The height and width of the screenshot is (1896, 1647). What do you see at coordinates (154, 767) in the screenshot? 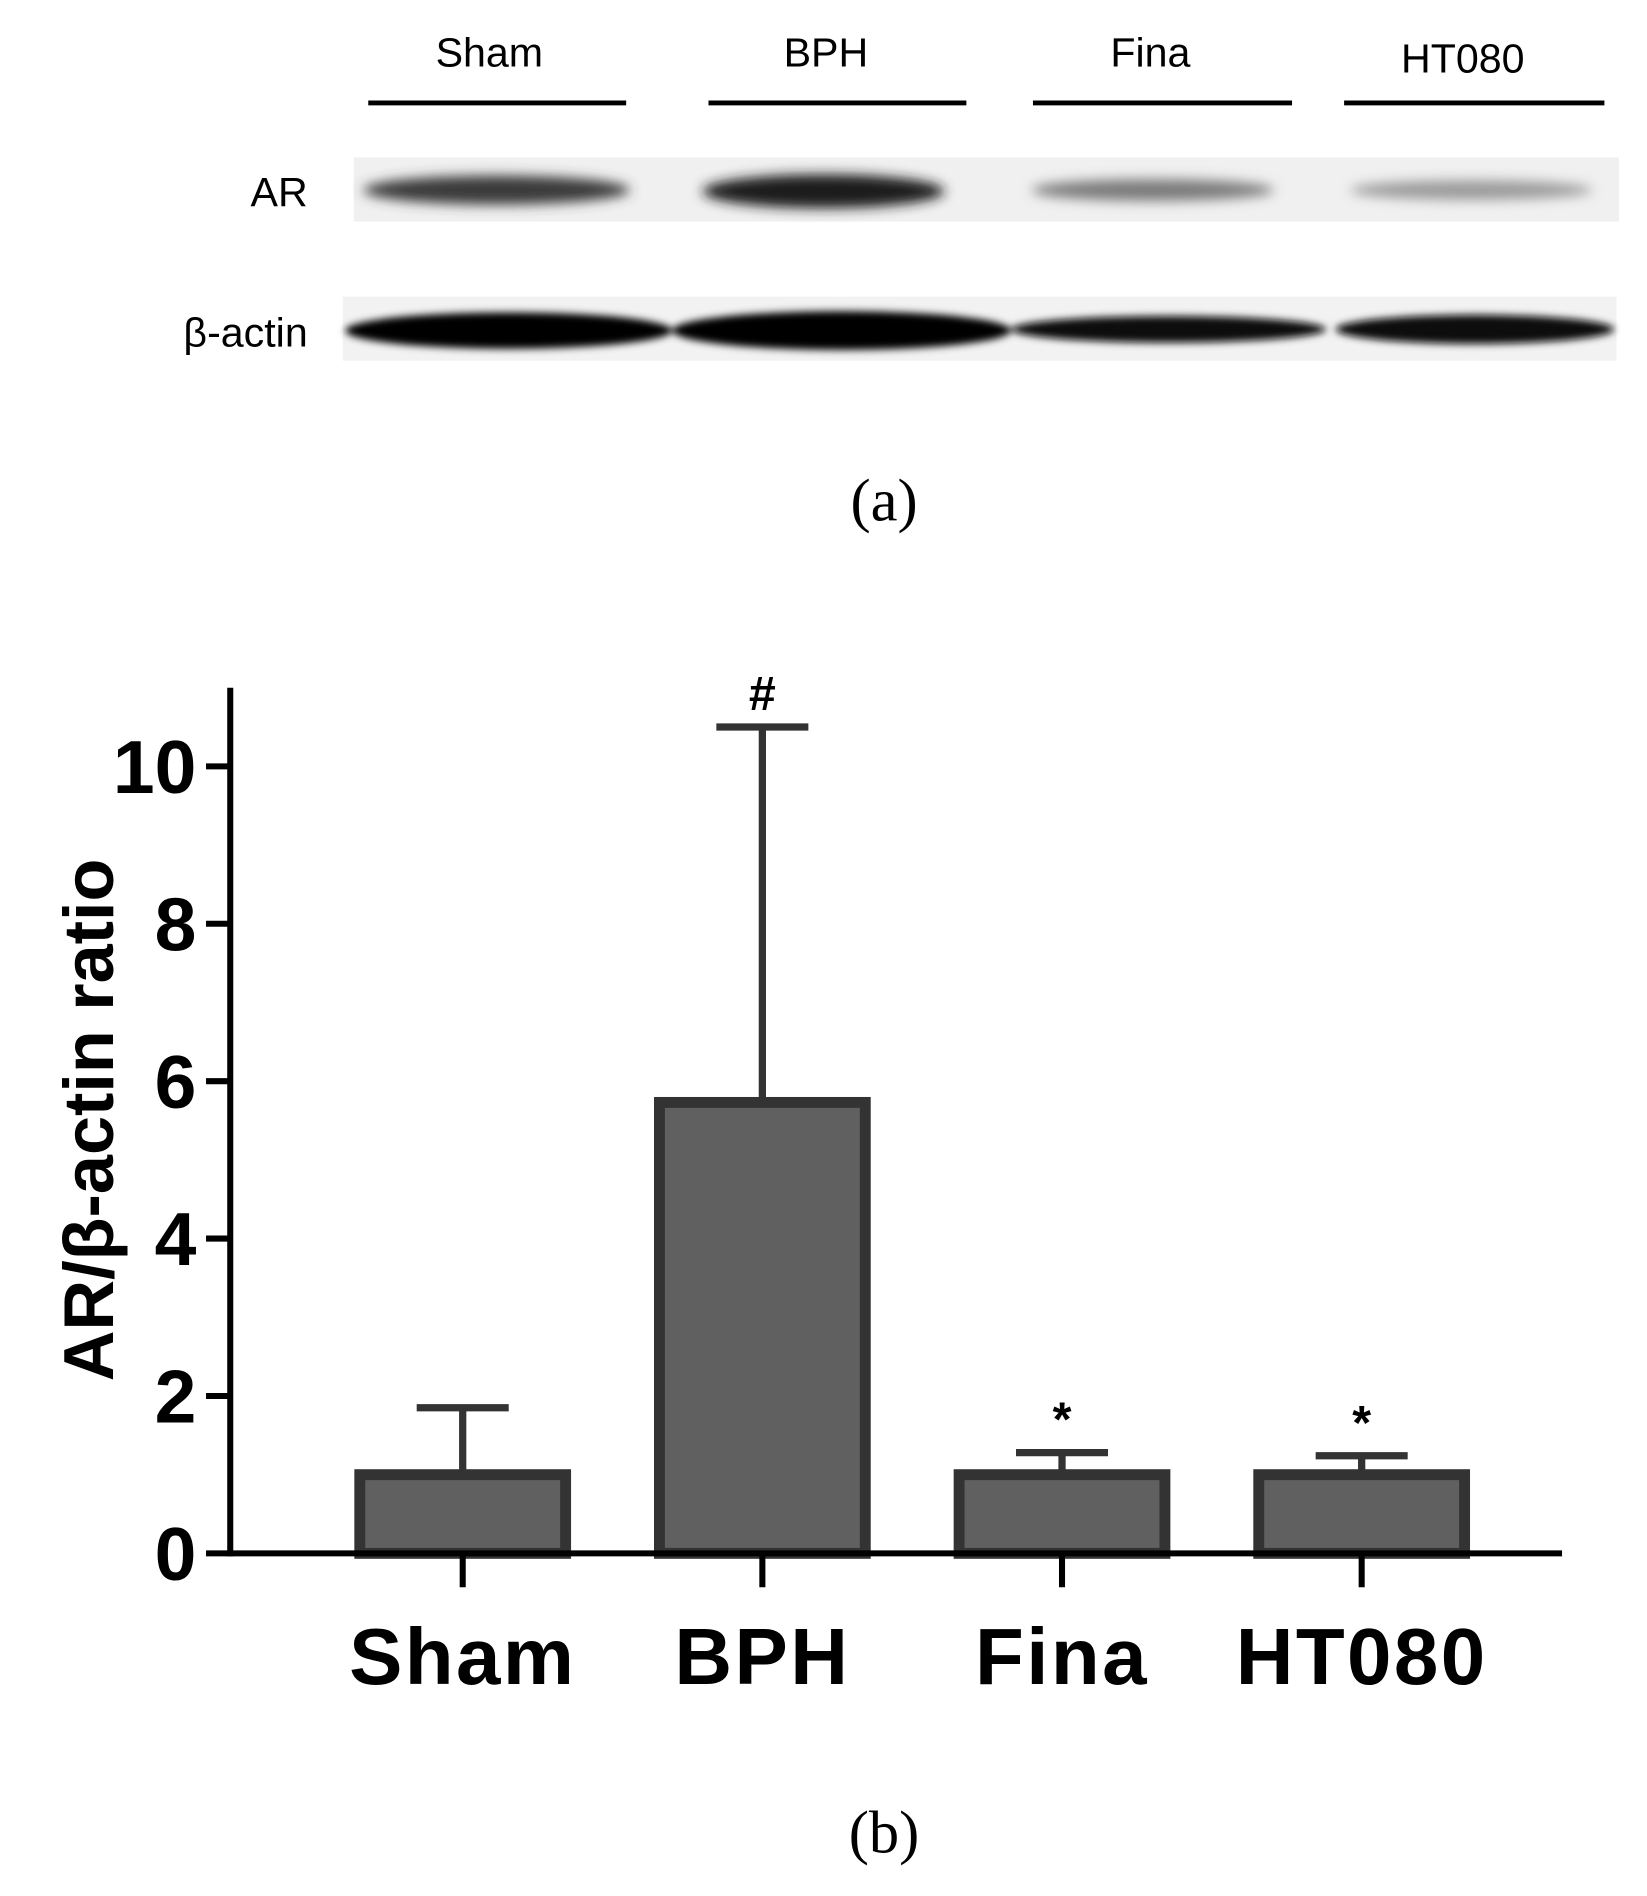
I see `y-tick-label: 10` at bounding box center [154, 767].